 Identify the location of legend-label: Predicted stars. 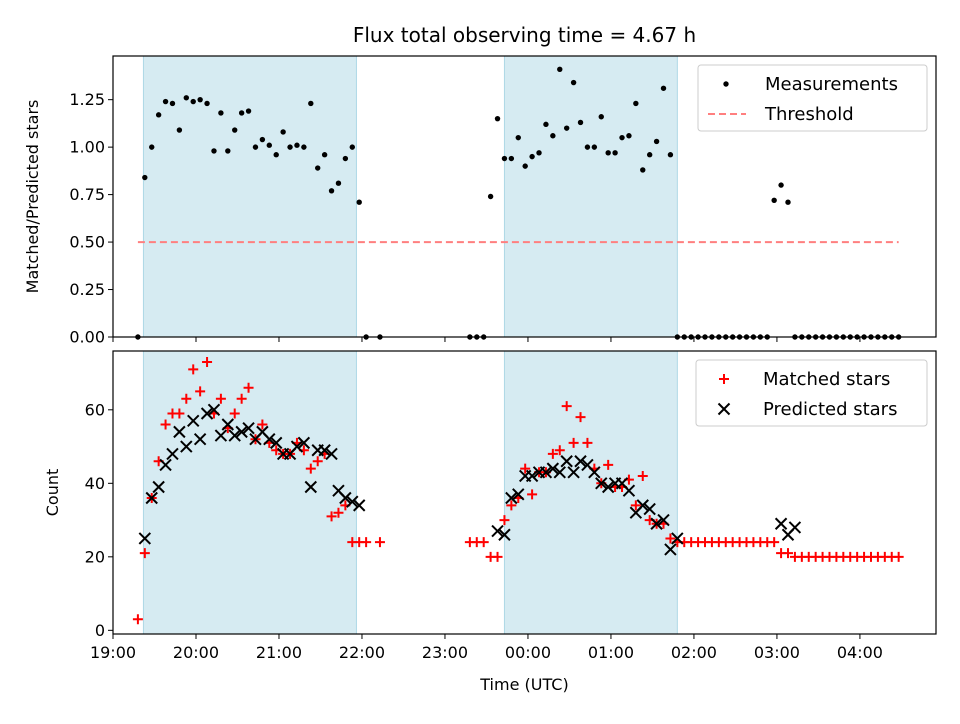
(830, 409).